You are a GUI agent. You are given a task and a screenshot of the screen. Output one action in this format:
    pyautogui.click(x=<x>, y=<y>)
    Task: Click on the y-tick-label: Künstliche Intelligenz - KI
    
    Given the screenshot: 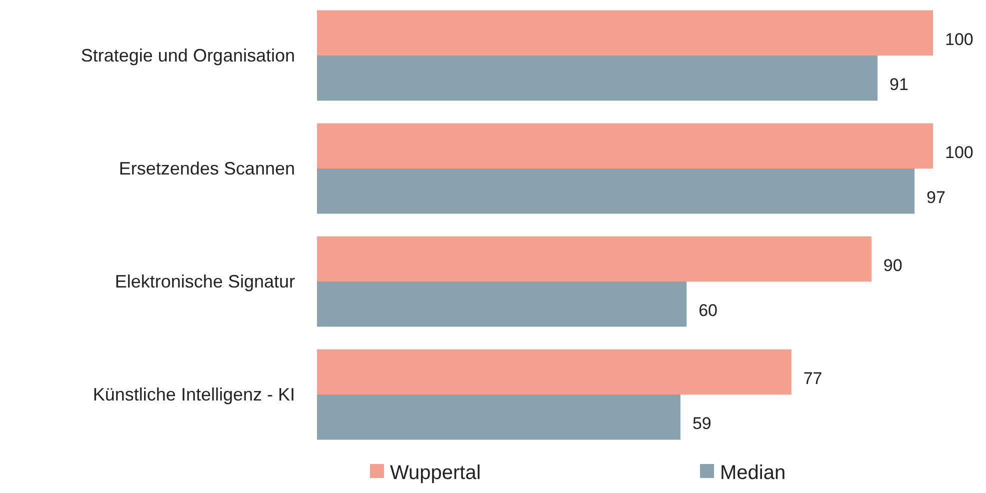 What is the action you would take?
    pyautogui.click(x=193, y=394)
    